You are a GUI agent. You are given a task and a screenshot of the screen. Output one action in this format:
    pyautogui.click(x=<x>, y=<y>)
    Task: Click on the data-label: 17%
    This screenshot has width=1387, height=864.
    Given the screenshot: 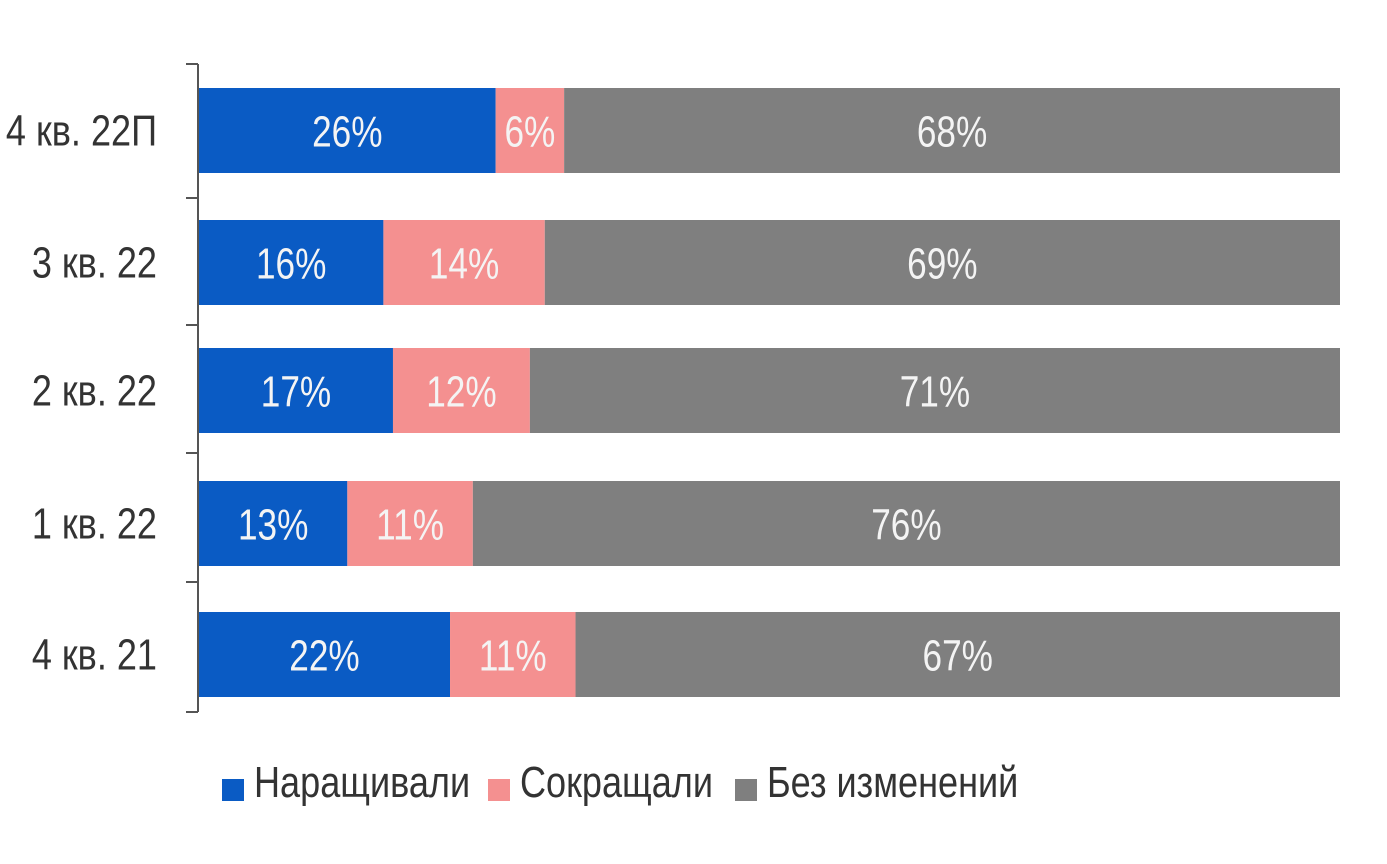 What is the action you would take?
    pyautogui.click(x=296, y=392)
    